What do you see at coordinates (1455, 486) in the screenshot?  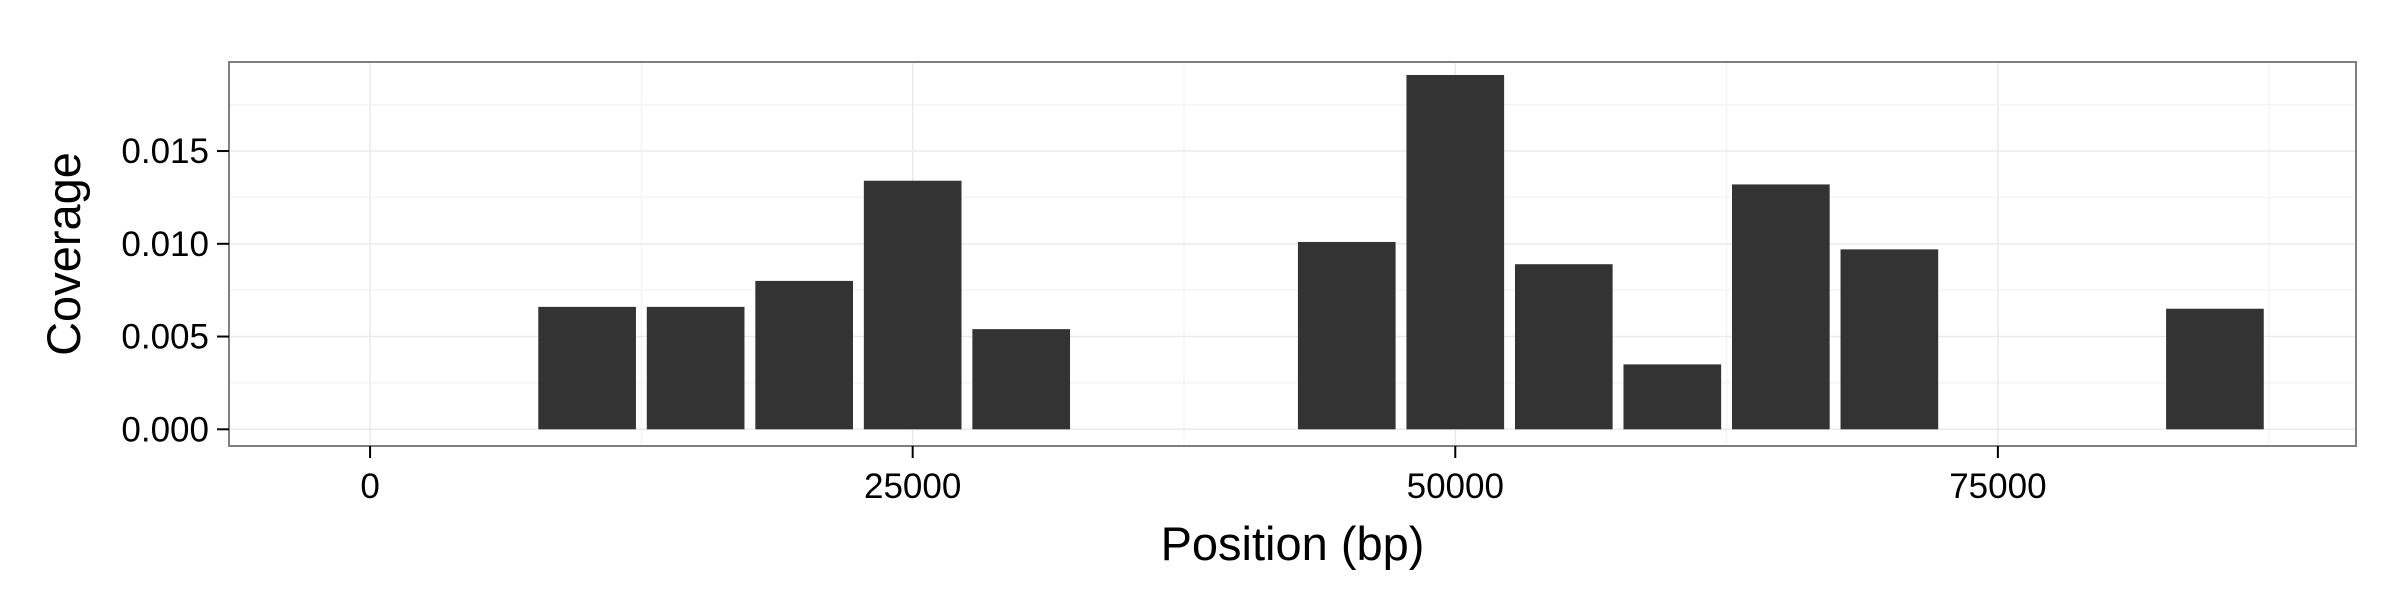 I see `x-tick-label: 50000` at bounding box center [1455, 486].